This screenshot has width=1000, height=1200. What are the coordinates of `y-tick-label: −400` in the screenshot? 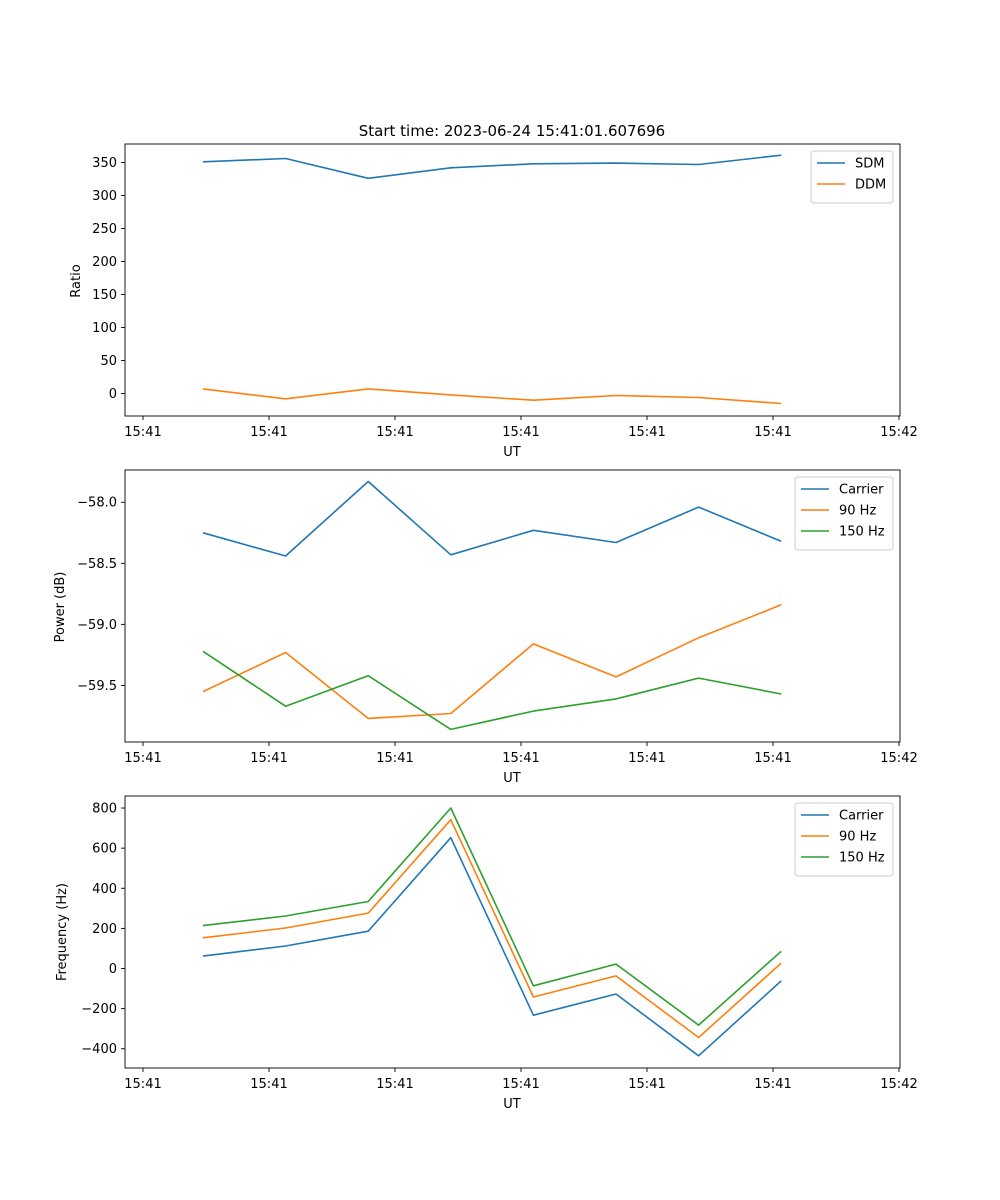 It's located at (99, 1049).